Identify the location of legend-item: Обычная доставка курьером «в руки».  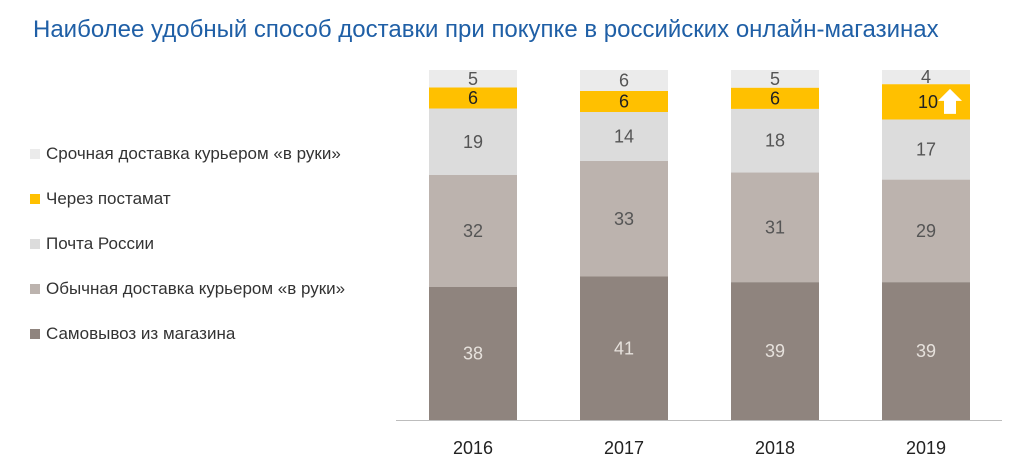
(187, 289).